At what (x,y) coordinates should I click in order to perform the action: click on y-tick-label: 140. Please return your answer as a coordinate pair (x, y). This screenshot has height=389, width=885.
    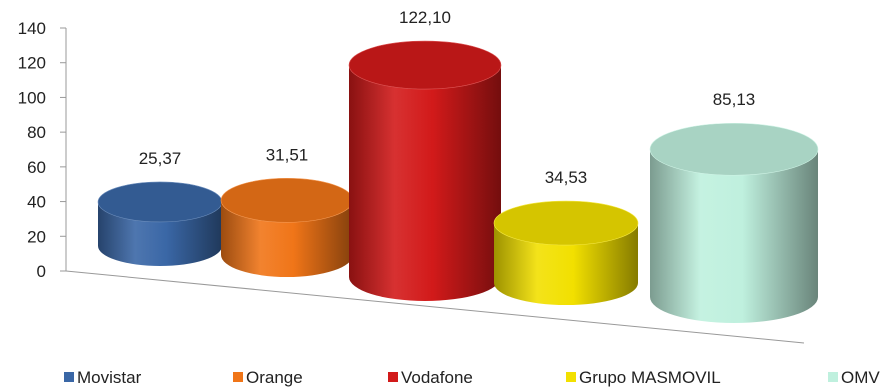
    Looking at the image, I should click on (32, 28).